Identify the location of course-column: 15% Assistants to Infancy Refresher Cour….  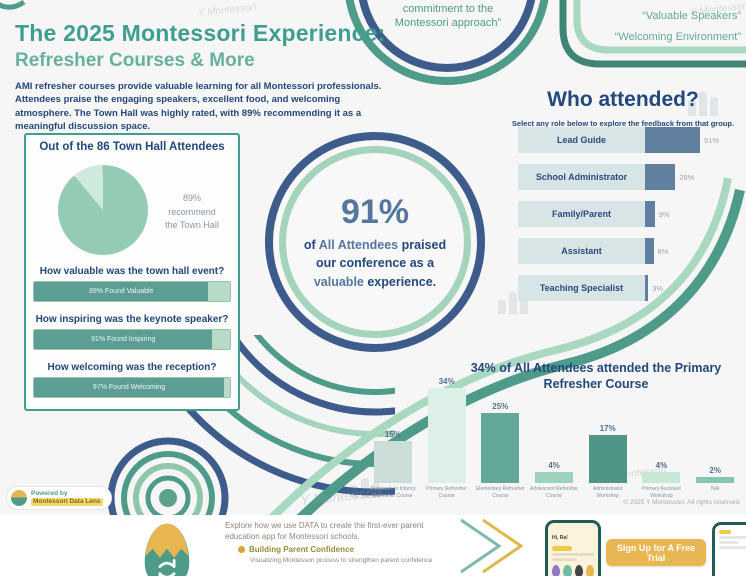
(393, 437).